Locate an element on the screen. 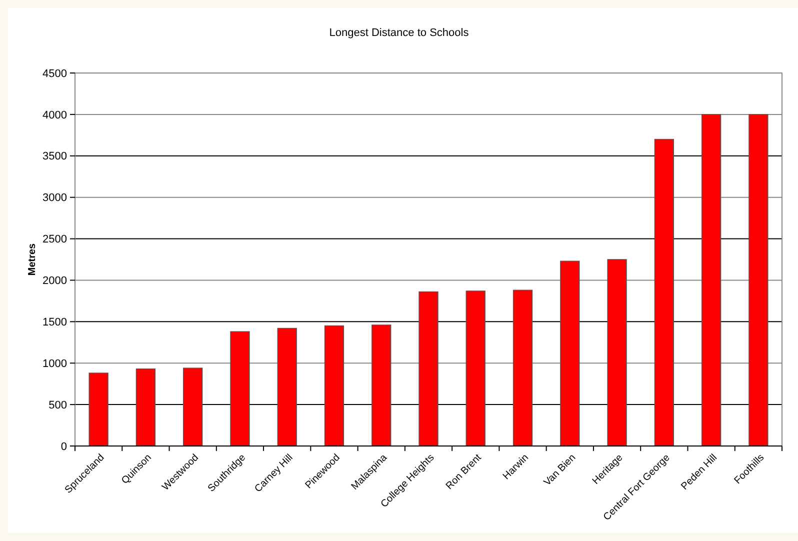 The image size is (798, 541). chart-title: Longest Distance to Schools is located at coordinates (399, 33).